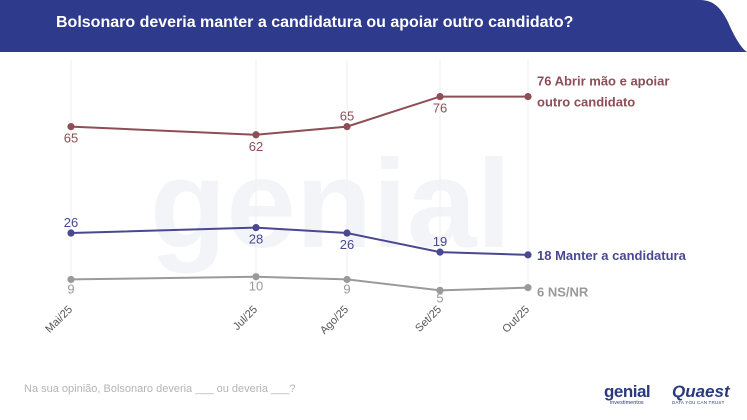 This screenshot has height=420, width=747. I want to click on quaest-logo-word: Quaest, so click(701, 391).